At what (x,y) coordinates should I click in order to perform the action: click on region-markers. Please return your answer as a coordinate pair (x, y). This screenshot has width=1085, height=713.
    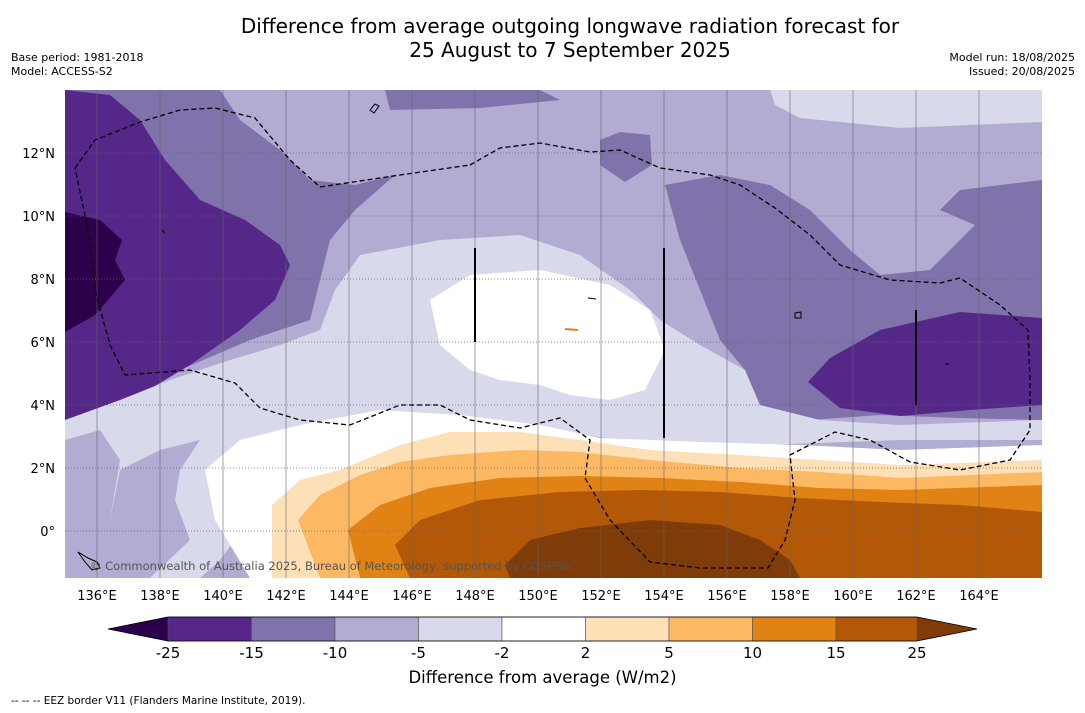
    Looking at the image, I should click on (695, 343).